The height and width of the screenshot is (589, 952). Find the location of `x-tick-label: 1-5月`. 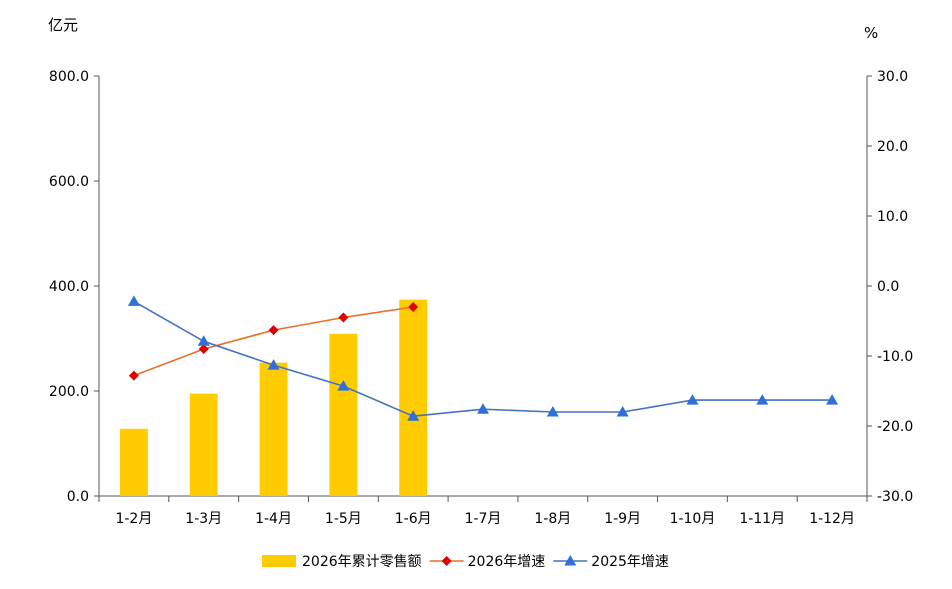

x-tick-label: 1-5月 is located at coordinates (343, 519).